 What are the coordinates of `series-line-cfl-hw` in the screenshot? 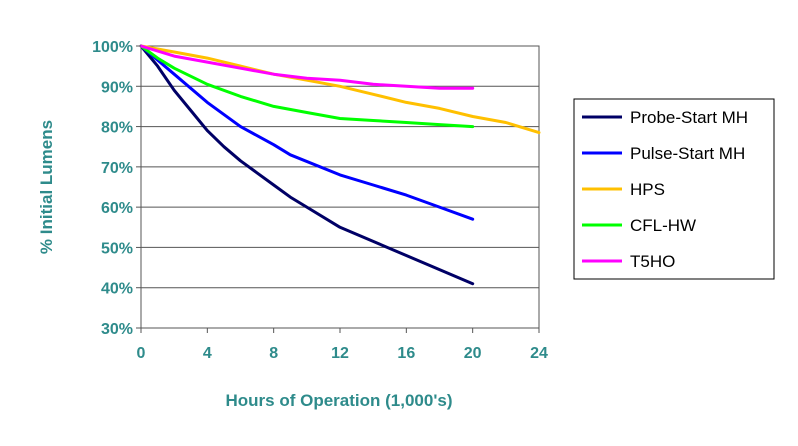 It's located at (307, 86).